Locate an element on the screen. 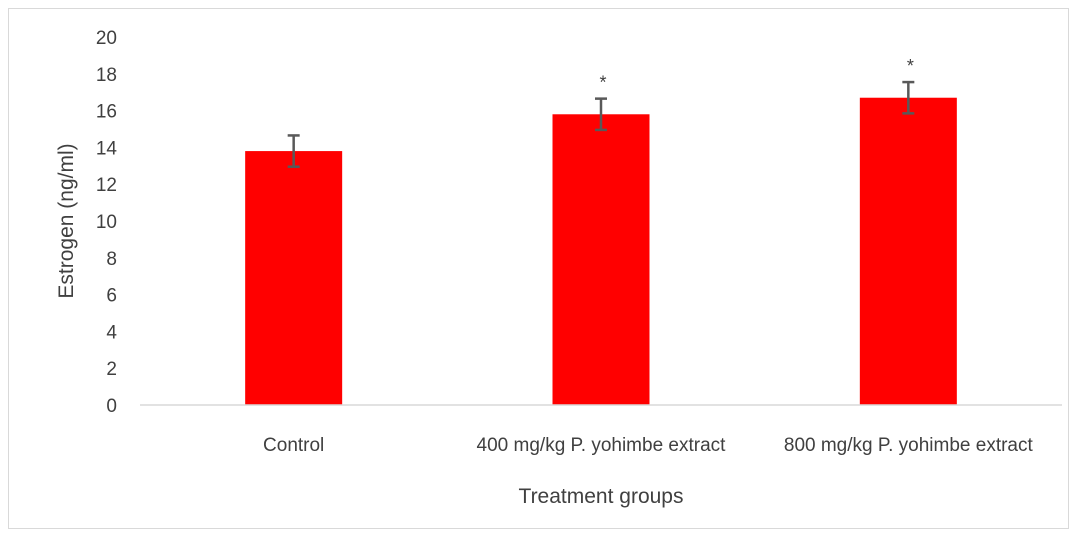  y-tick-label: 20 is located at coordinates (106, 38).